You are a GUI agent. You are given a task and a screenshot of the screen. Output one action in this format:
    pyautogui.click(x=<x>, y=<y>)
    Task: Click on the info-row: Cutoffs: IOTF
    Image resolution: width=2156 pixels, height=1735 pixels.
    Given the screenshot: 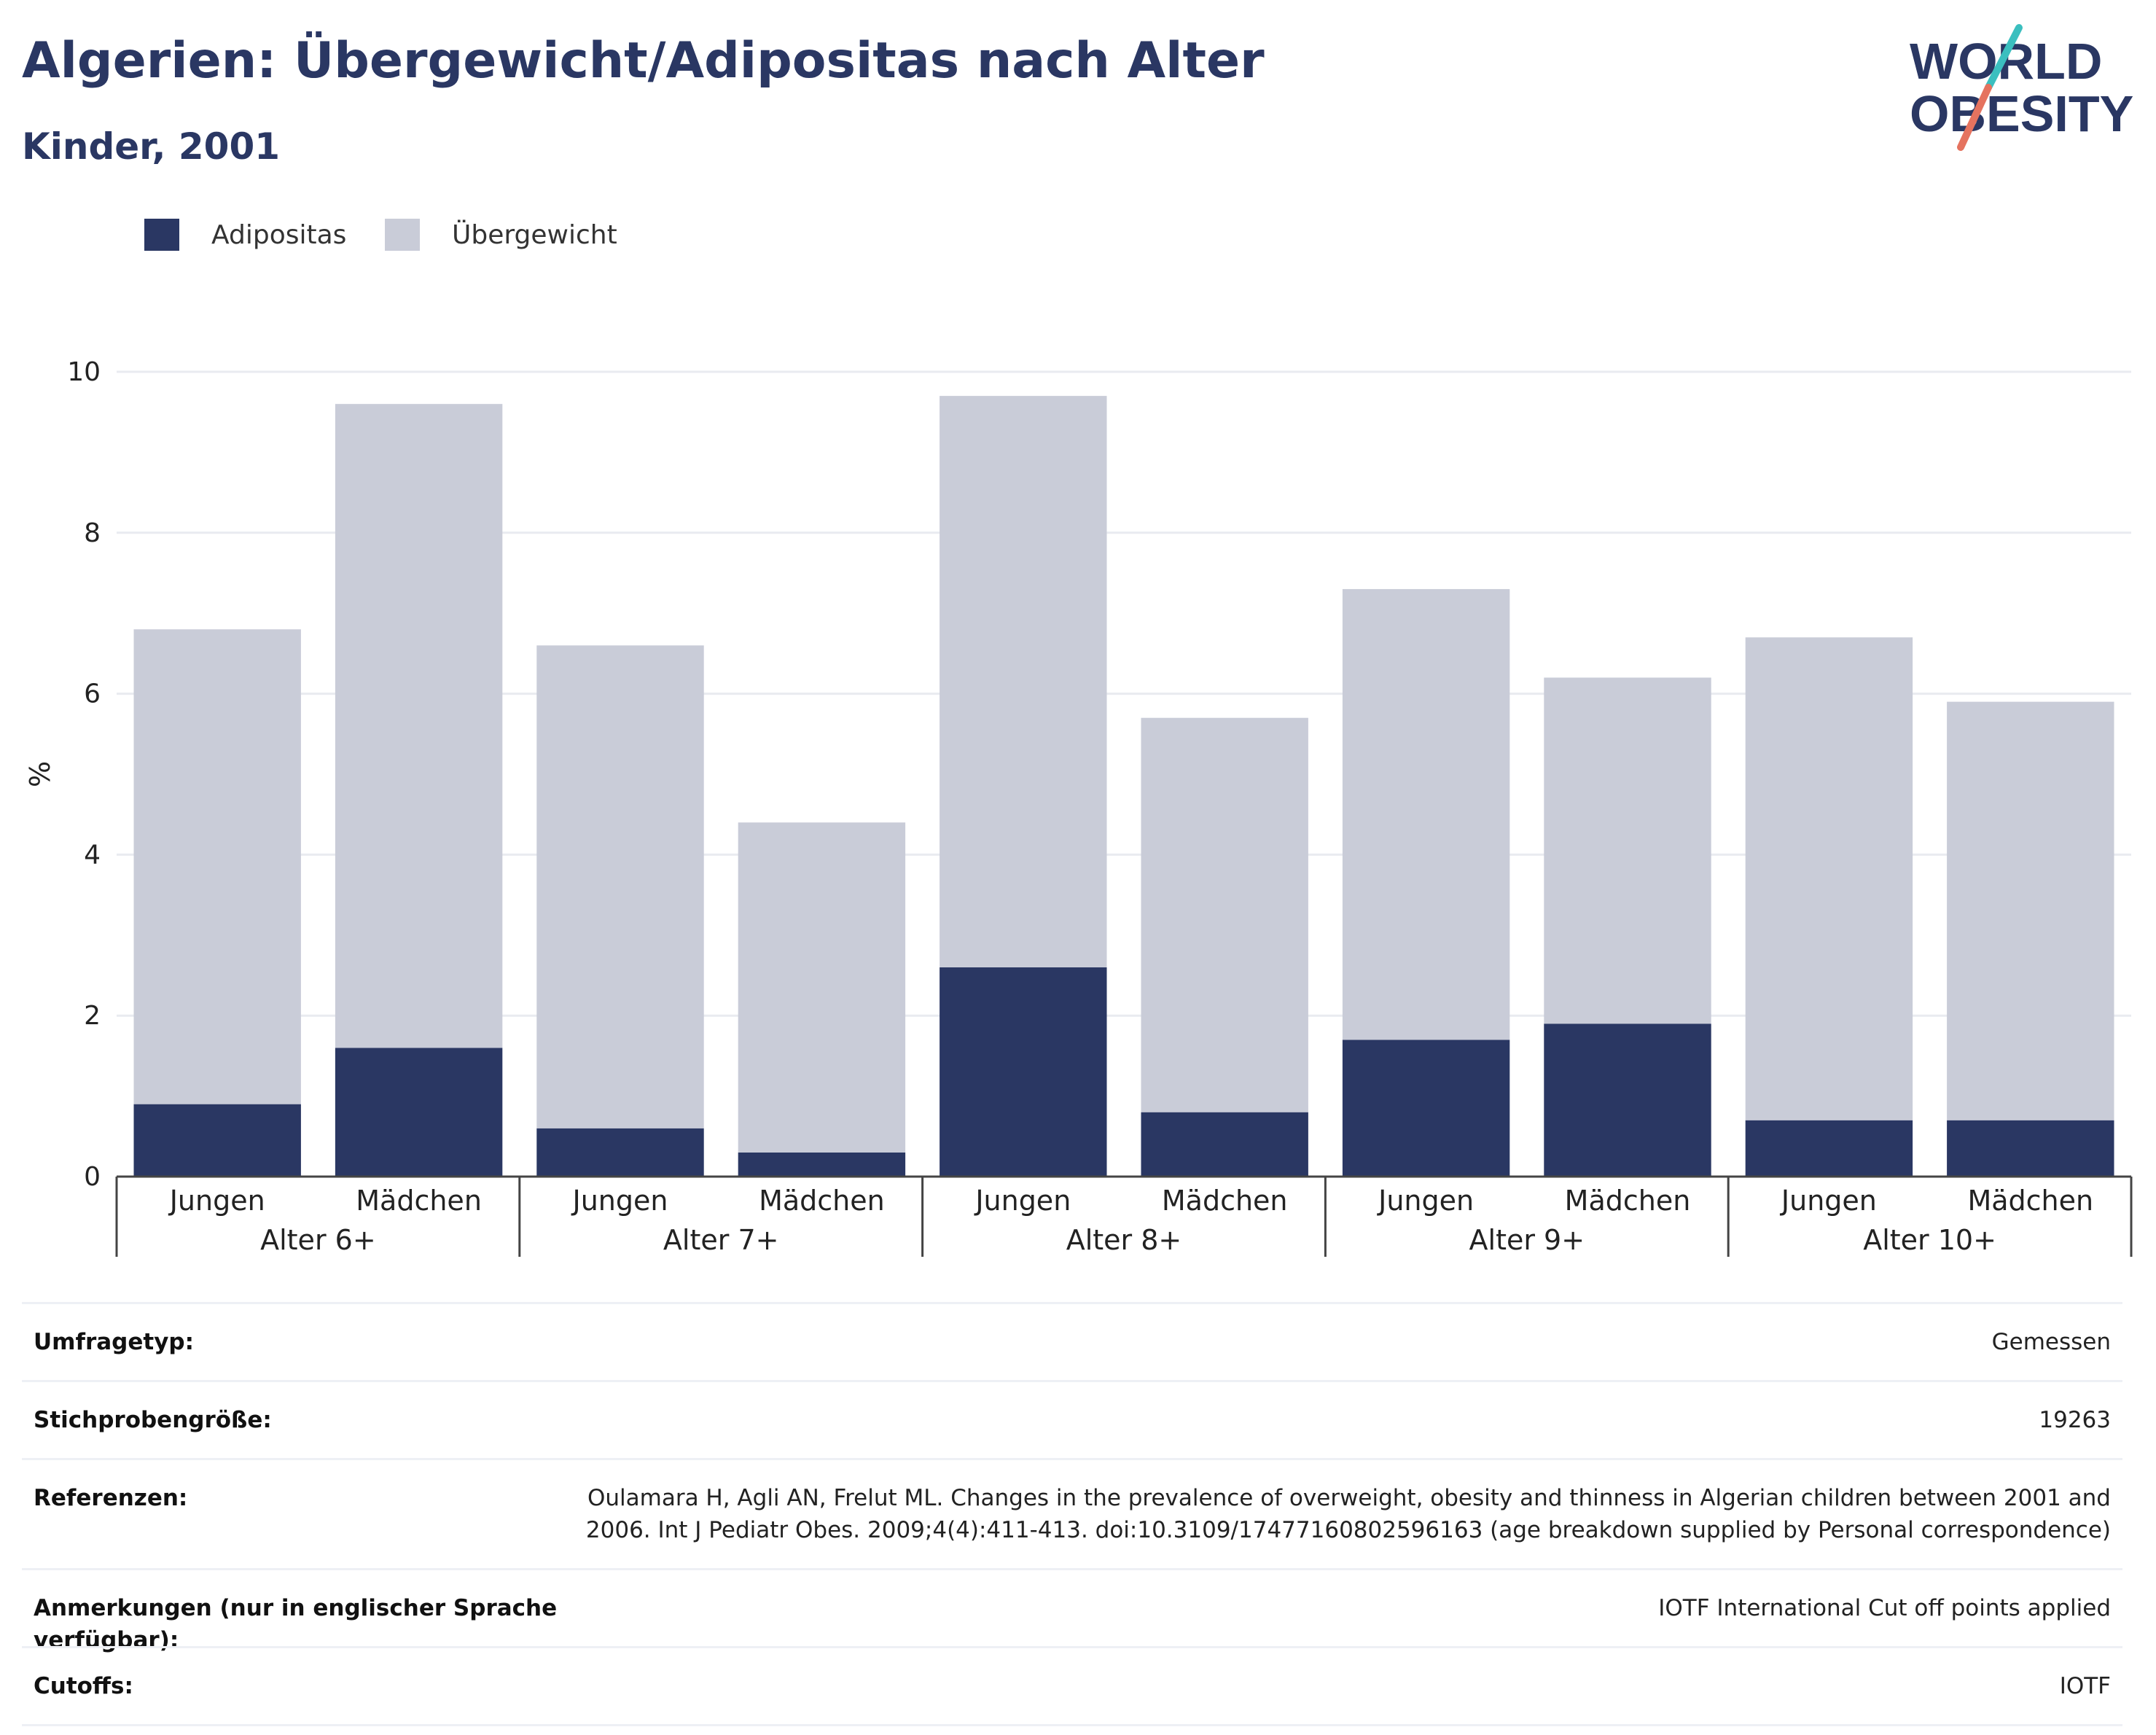 What is the action you would take?
    pyautogui.click(x=1072, y=1686)
    